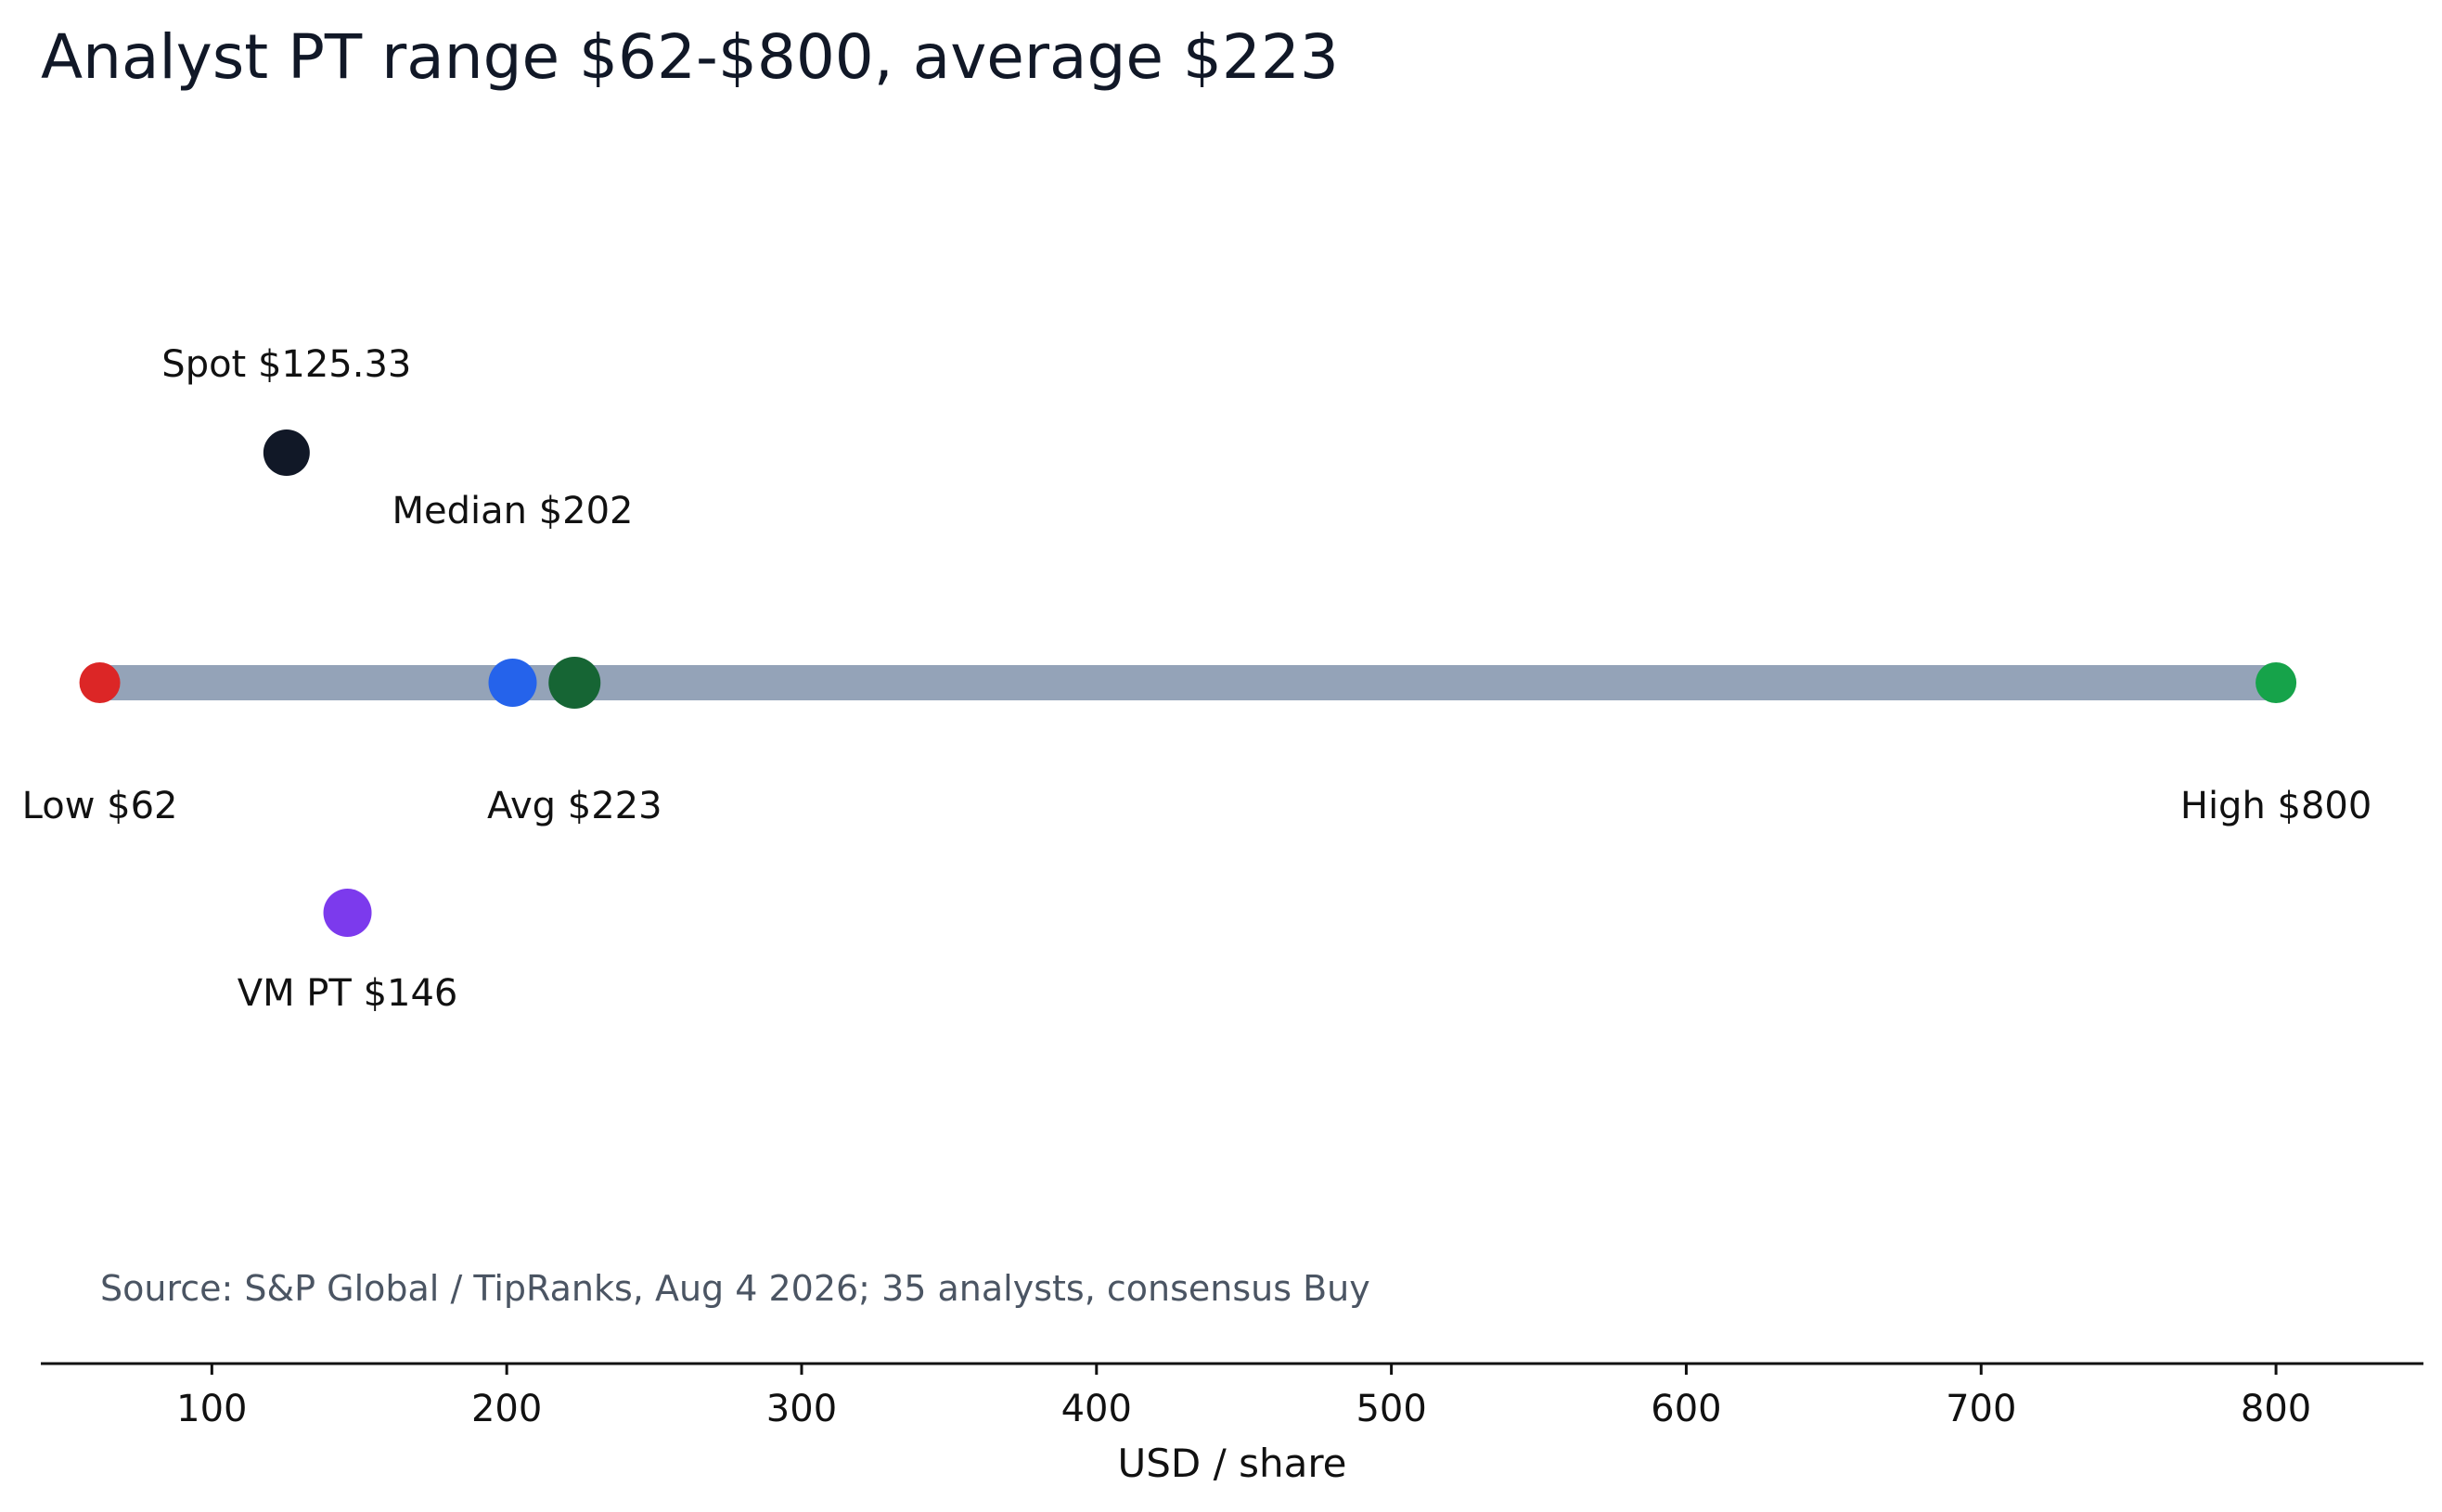 Image resolution: width=2442 pixels, height=1512 pixels. I want to click on x-axis-label: USD / share, so click(1232, 1463).